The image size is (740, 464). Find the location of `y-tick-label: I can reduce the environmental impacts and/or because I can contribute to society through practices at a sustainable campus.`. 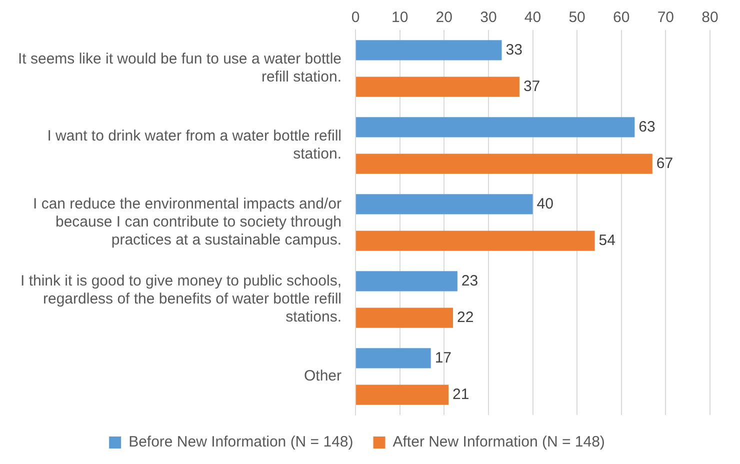

y-tick-label: I can reduce the environmental impacts and/or because I can contribute to society through practices at a sustainable campus. is located at coordinates (187, 222).